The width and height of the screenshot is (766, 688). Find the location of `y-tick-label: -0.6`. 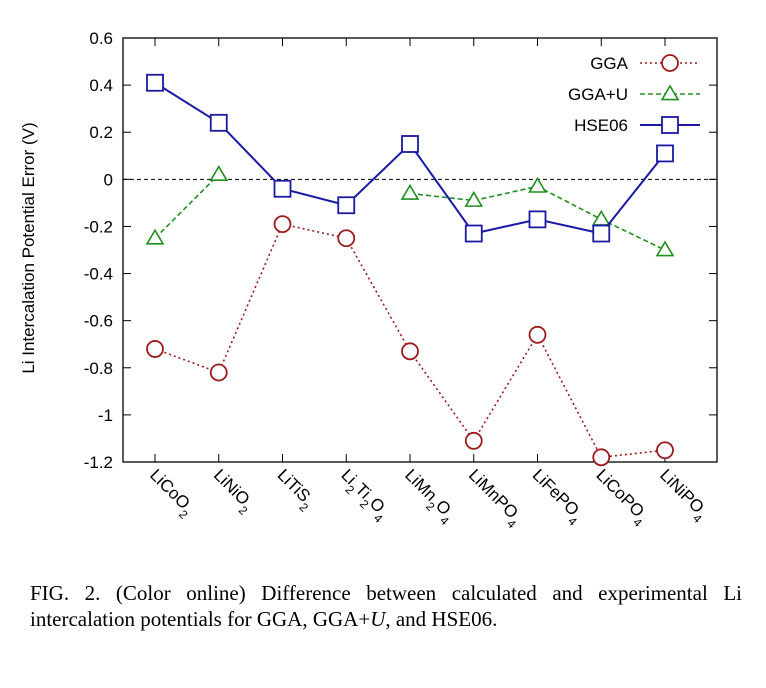

y-tick-label: -0.6 is located at coordinates (98, 321).